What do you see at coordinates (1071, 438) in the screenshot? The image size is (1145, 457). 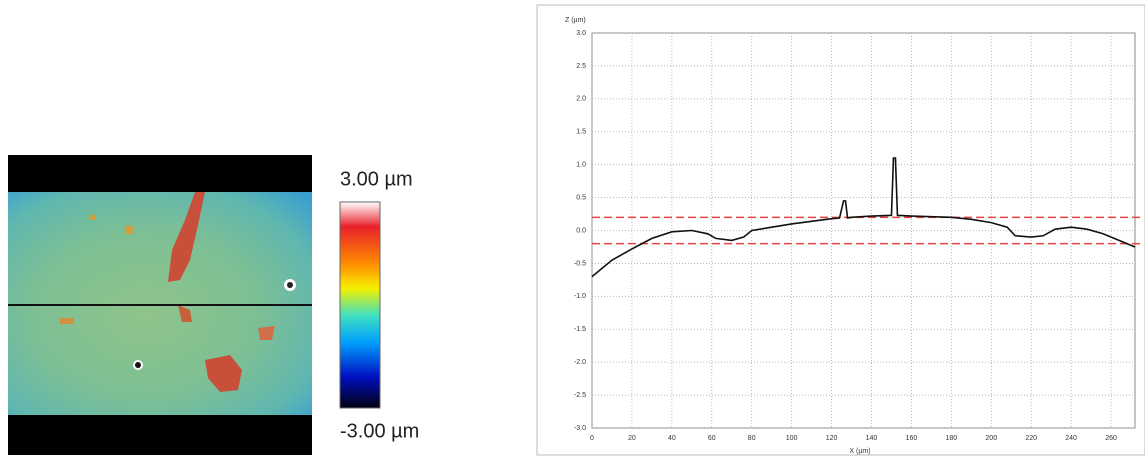 I see `x-tick-label: 240` at bounding box center [1071, 438].